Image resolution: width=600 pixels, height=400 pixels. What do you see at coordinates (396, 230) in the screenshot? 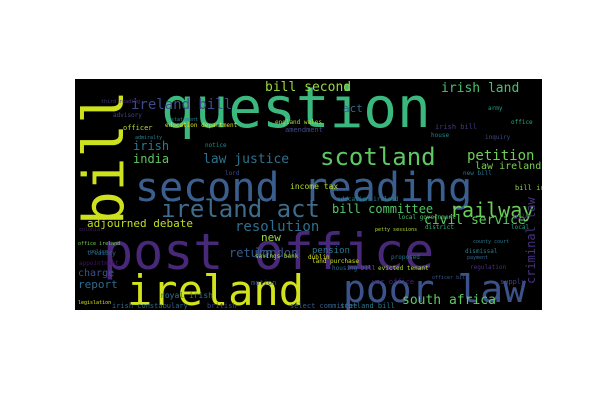
I see `word-petty-sessions: petty sessions` at bounding box center [396, 230].